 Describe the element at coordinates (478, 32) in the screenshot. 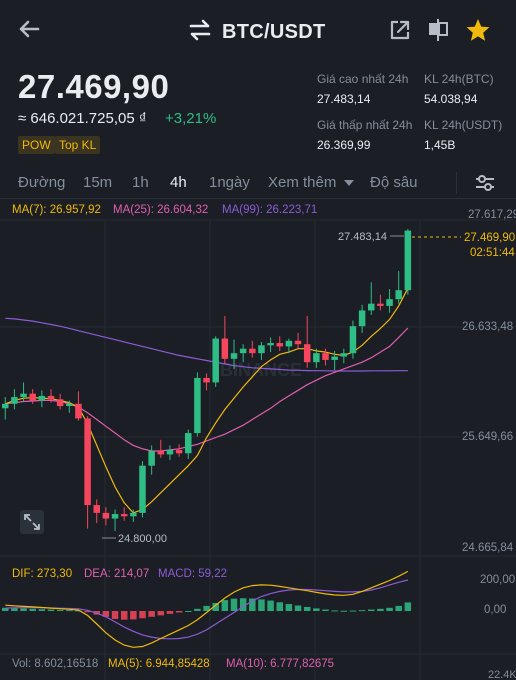

I see `star-icon` at that location.